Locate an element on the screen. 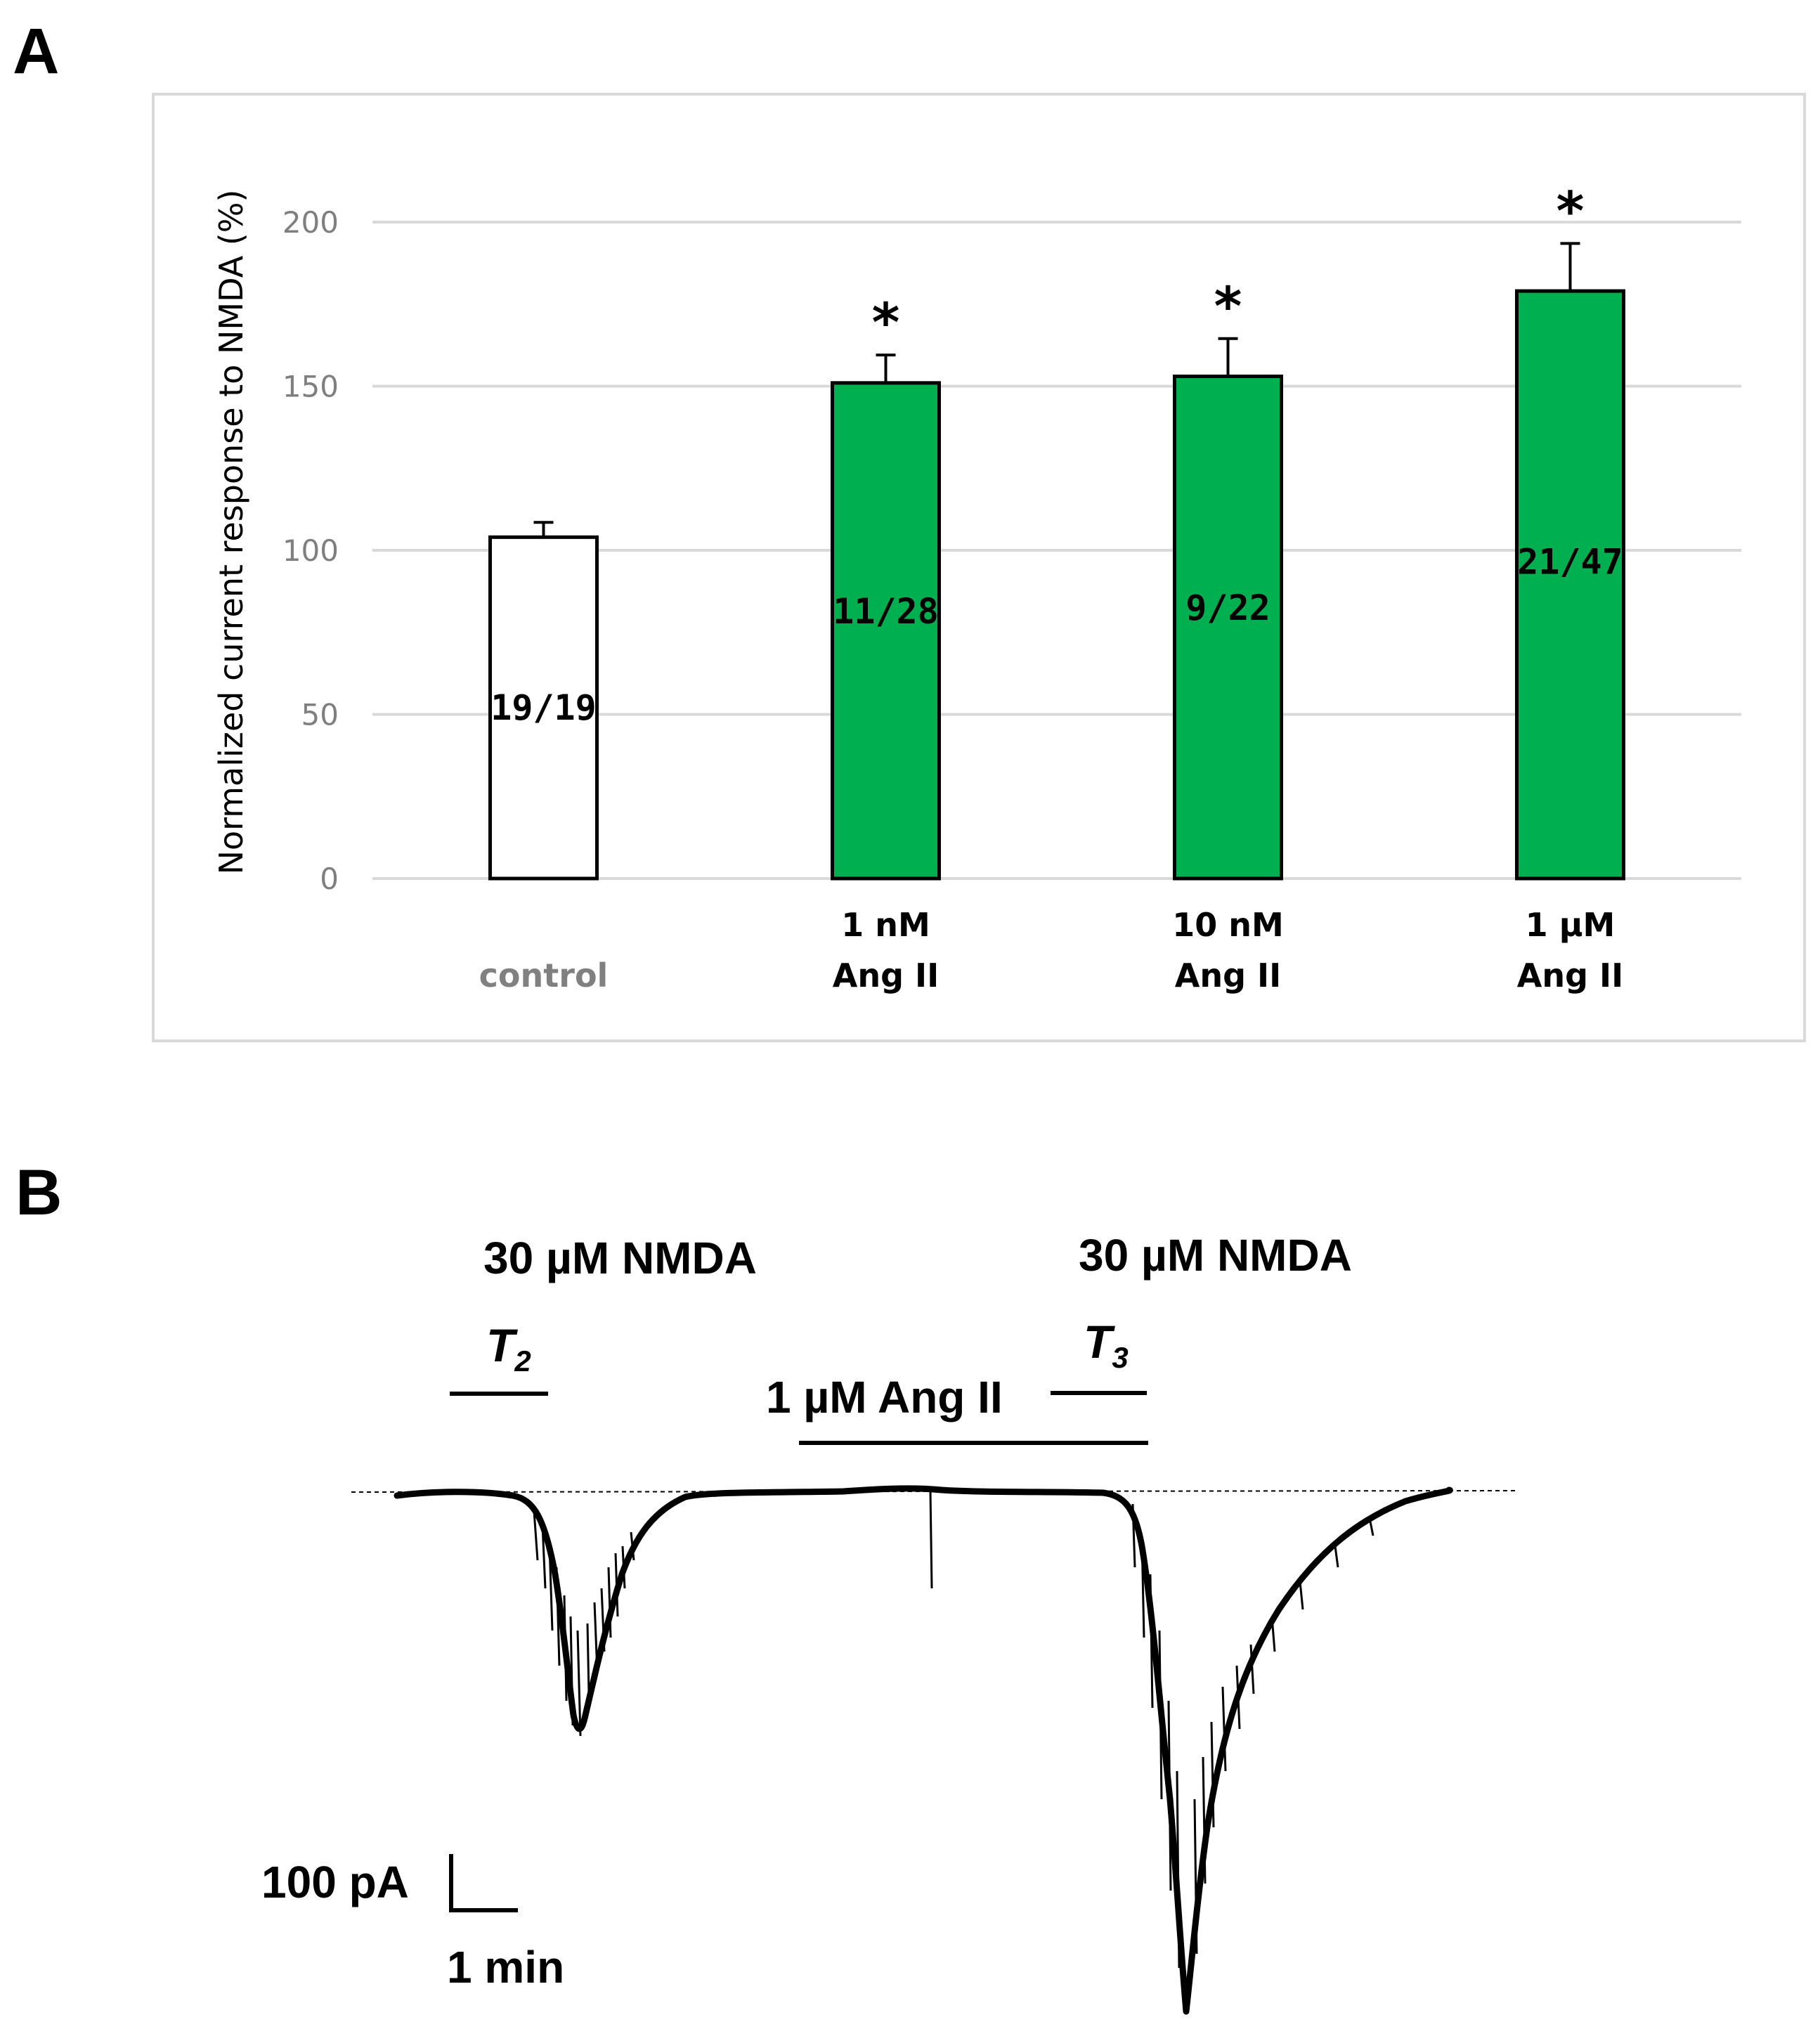  trace-noise is located at coordinates (954, 1730).